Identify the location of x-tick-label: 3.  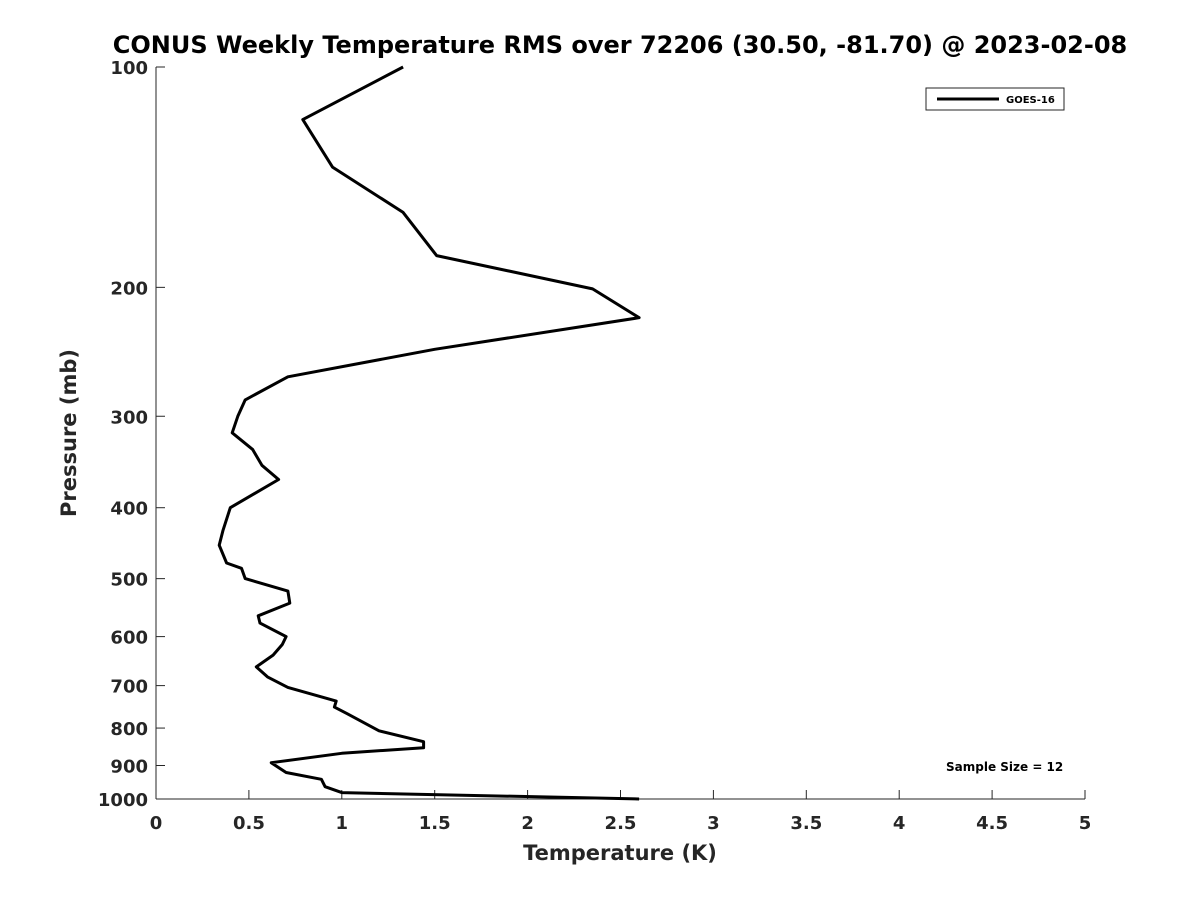
(713, 823).